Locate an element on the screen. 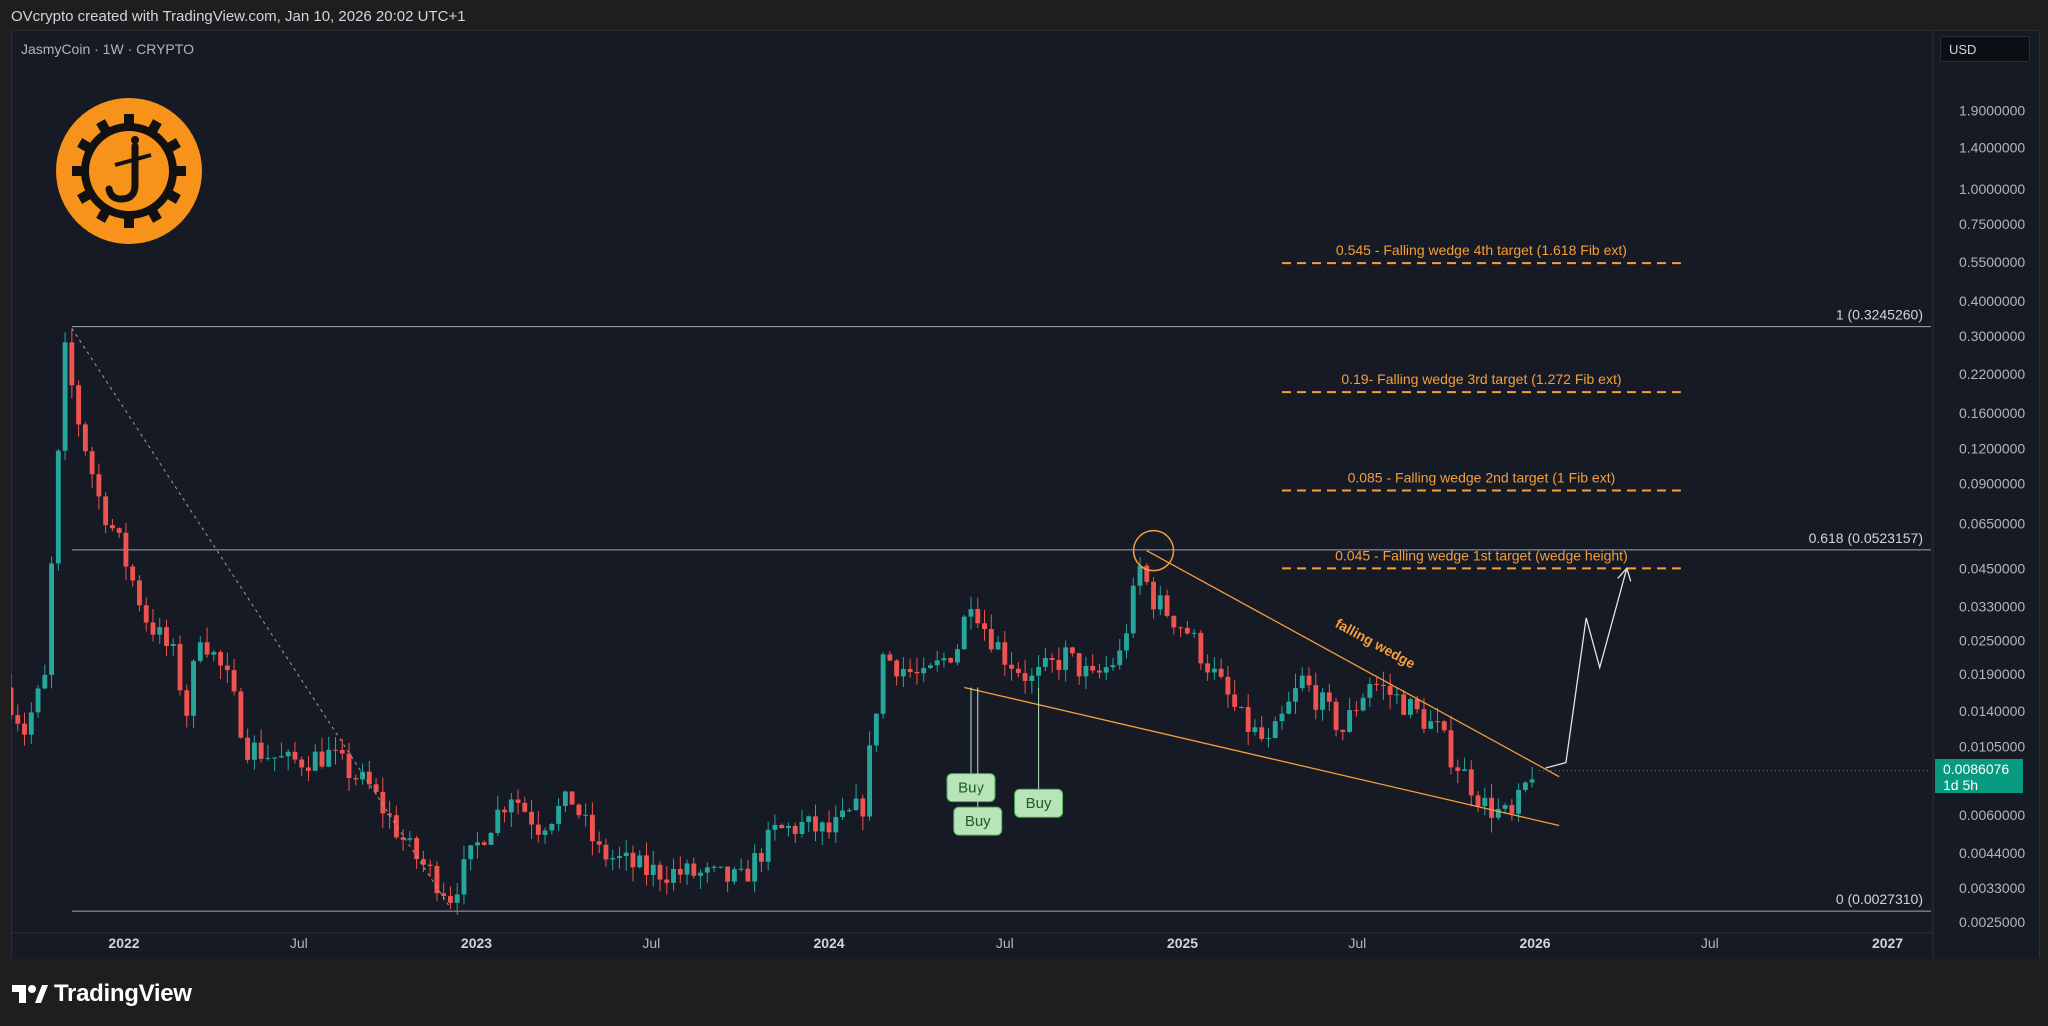 The height and width of the screenshot is (1026, 2048). y-tick-label: 0.3000000 is located at coordinates (1992, 336).